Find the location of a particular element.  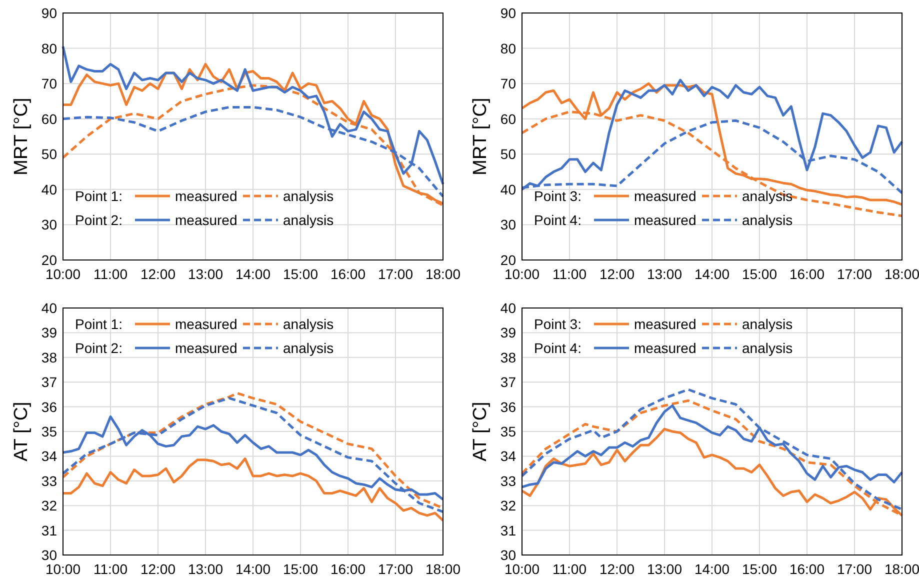

line-series is located at coordinates (253, 489).